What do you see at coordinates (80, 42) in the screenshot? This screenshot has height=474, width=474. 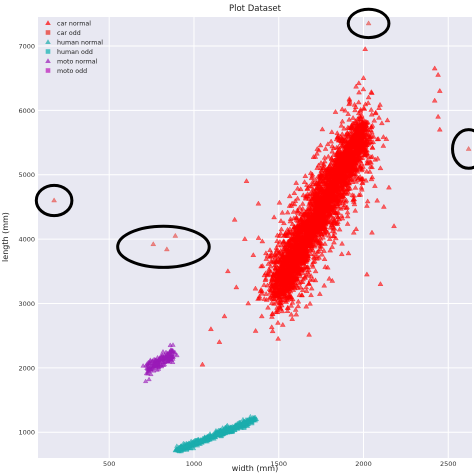 I see `legend-label: human normal` at bounding box center [80, 42].